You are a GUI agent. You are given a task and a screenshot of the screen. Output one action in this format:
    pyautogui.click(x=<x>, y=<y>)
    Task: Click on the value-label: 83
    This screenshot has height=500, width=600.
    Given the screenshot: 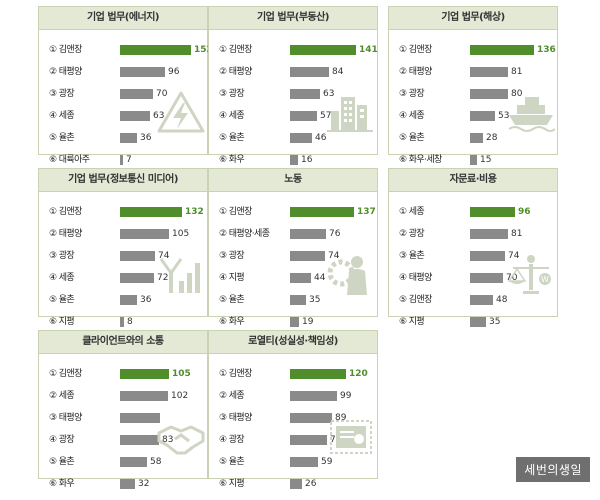 What is the action you would take?
    pyautogui.click(x=168, y=440)
    